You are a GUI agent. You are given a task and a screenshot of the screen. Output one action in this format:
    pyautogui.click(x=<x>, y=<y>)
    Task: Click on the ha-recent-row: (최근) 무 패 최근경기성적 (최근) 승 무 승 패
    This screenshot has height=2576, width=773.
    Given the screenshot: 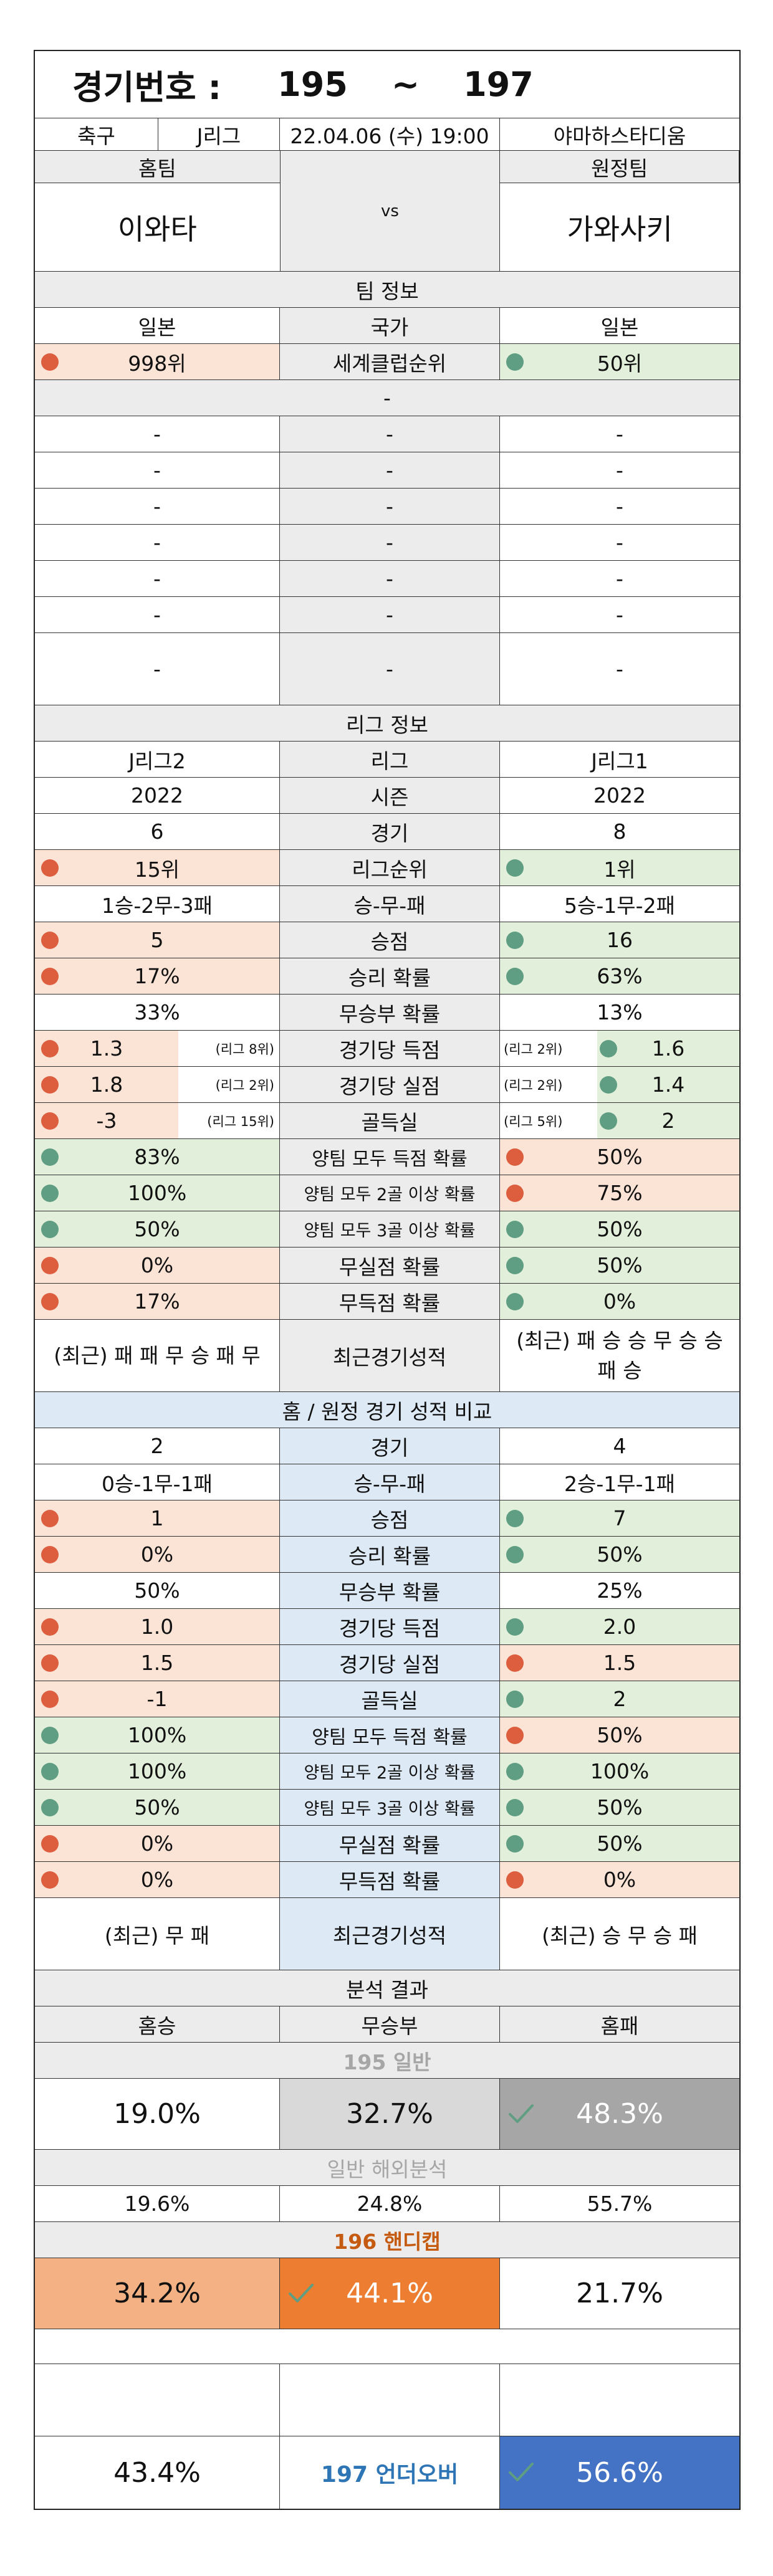 What is the action you would take?
    pyautogui.click(x=387, y=1934)
    